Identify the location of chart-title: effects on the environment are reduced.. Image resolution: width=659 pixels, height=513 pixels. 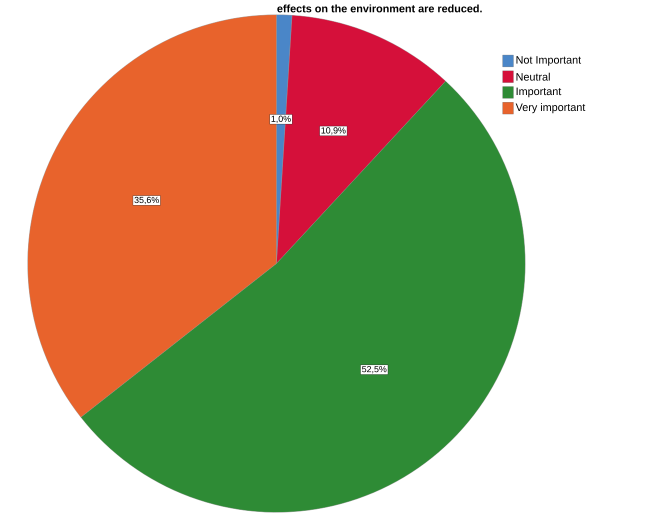
(379, 8).